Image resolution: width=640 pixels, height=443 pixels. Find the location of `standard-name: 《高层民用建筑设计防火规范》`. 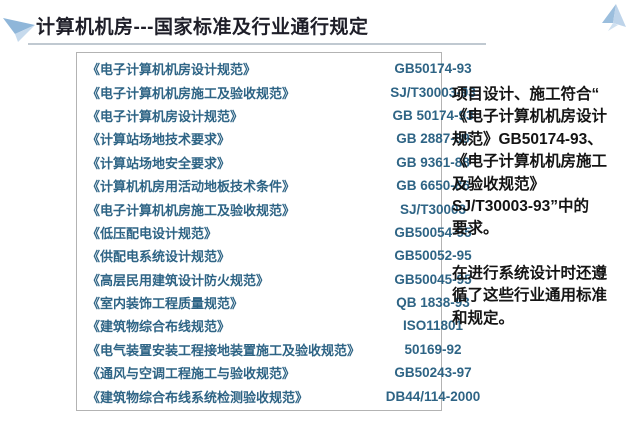

standard-name: 《高层民用建筑设计防火规范》 is located at coordinates (178, 280).